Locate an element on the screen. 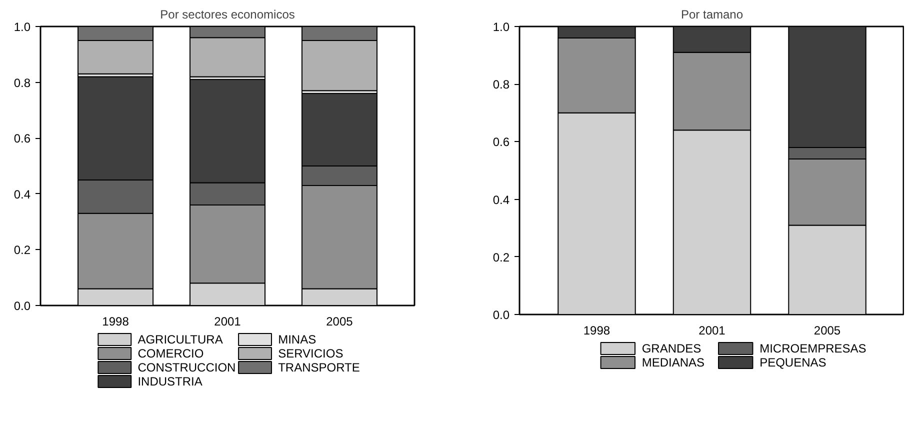  chart-title: Por tamano is located at coordinates (712, 15).